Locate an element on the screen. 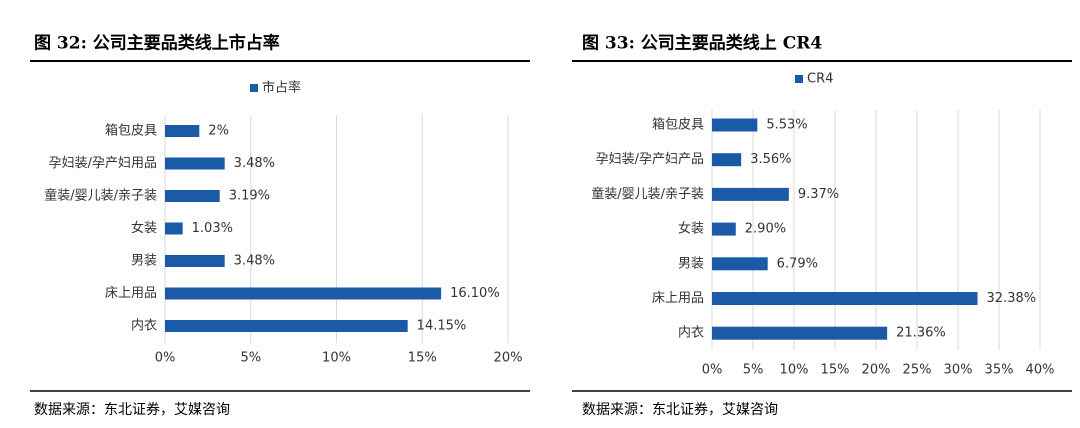  x-tick-label: 40% is located at coordinates (1040, 370).